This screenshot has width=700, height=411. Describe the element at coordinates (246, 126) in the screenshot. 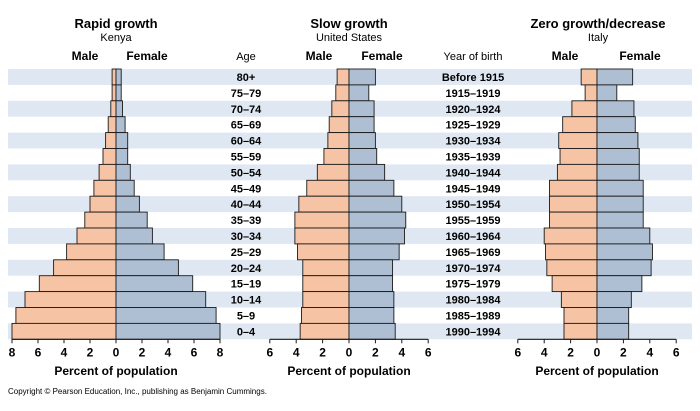

I see `age-label: 65–69` at that location.